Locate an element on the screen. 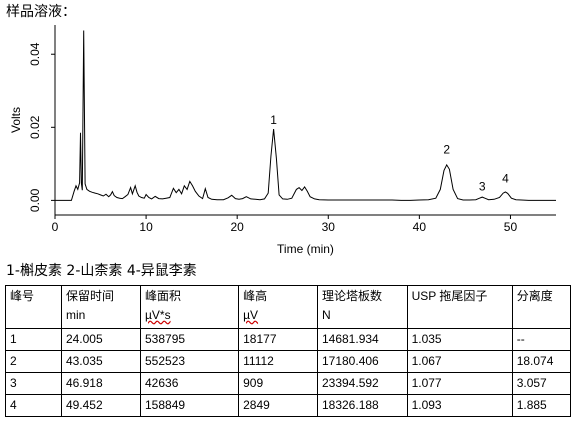  table-cell: 49.452 is located at coordinates (101, 405).